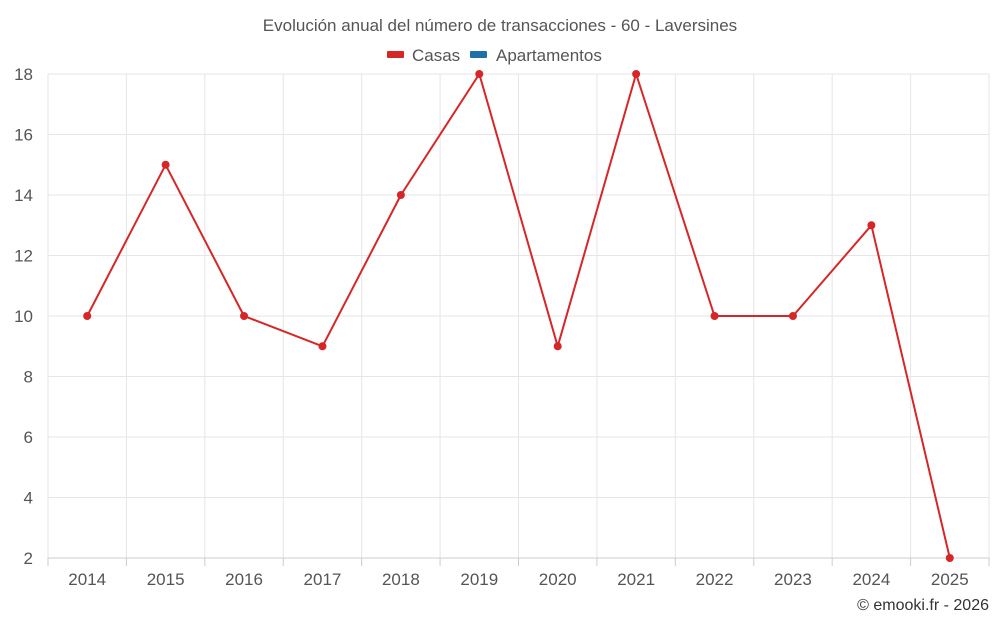 The height and width of the screenshot is (630, 1000). What do you see at coordinates (401, 579) in the screenshot?
I see `x-tick-label: 2018` at bounding box center [401, 579].